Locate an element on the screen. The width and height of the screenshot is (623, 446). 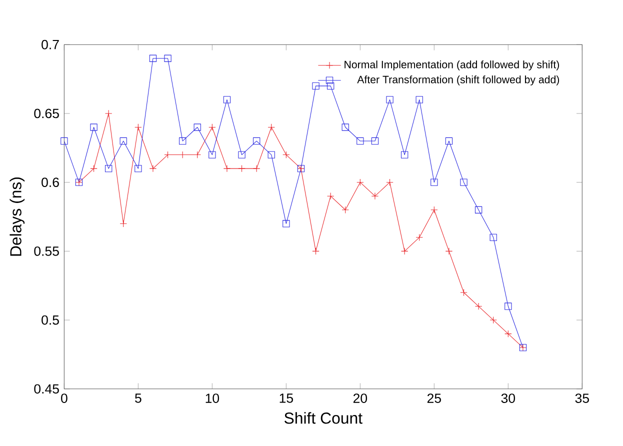
y-tick-label: 0.45 is located at coordinates (46, 389).